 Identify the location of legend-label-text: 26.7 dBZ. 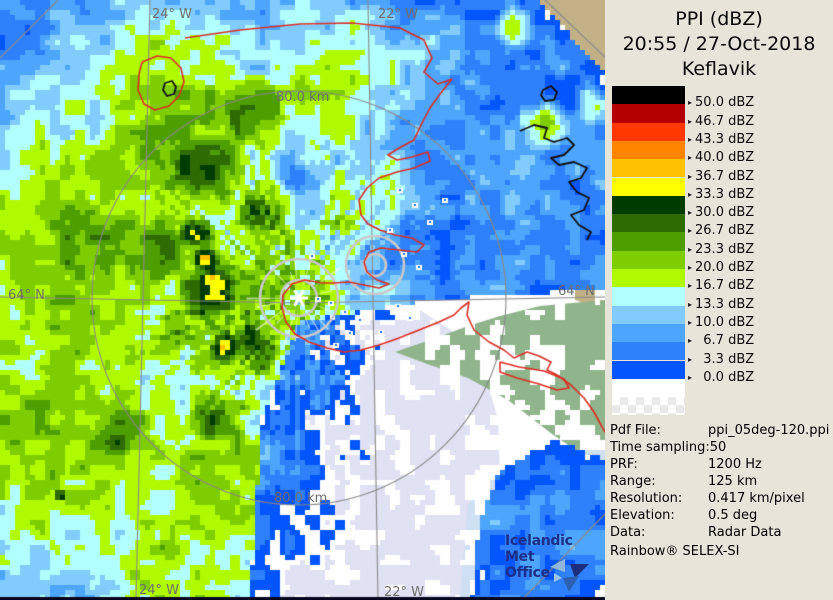
(725, 231).